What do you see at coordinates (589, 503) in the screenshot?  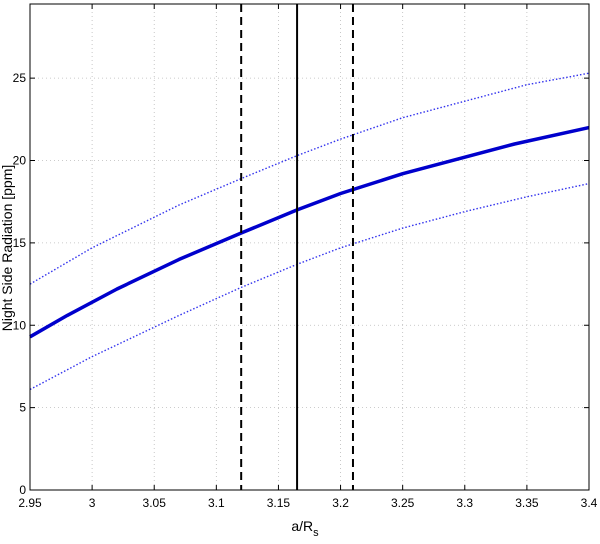 I see `x-tick-label: 3.4` at bounding box center [589, 503].